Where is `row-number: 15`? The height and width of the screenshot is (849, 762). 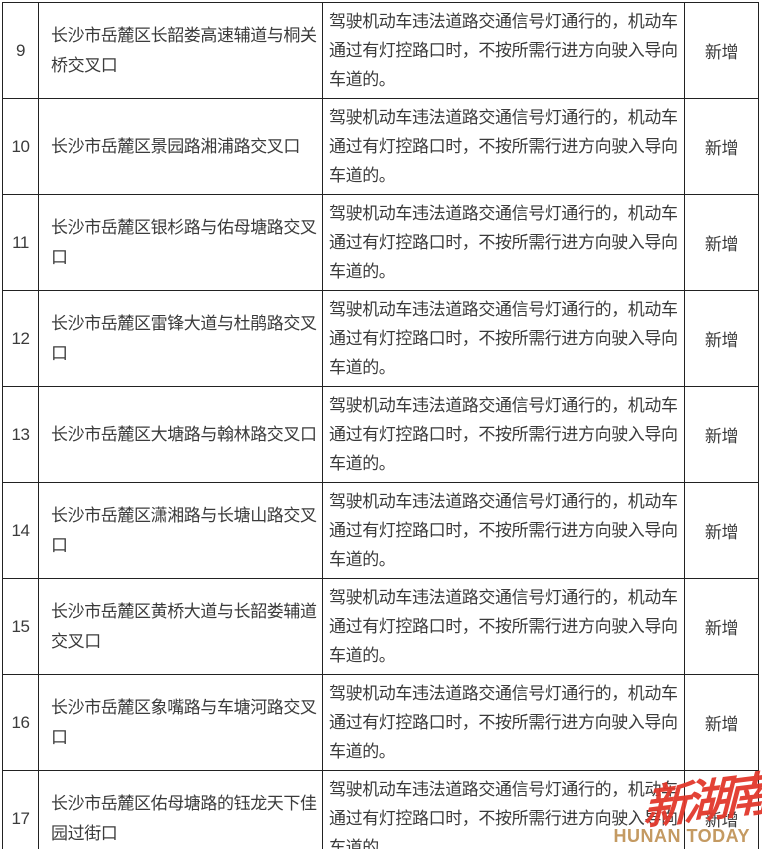 row-number: 15 is located at coordinates (20, 626).